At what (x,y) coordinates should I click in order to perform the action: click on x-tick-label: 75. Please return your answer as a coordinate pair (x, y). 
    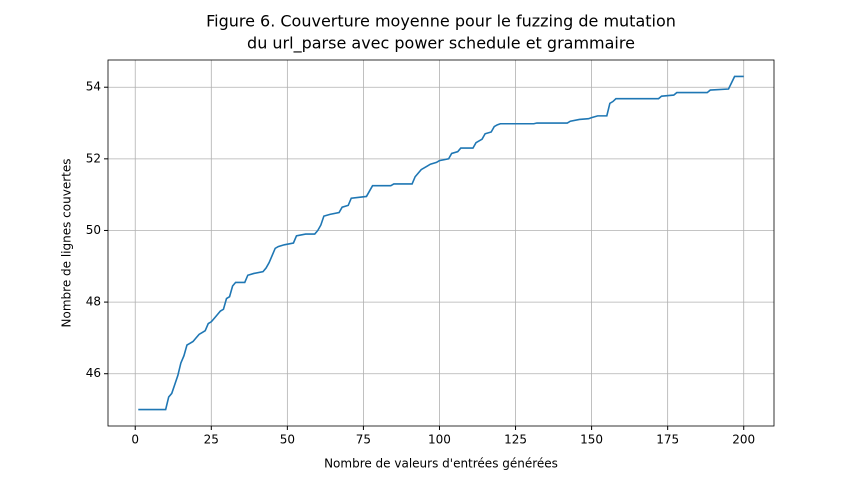
    Looking at the image, I should click on (363, 440).